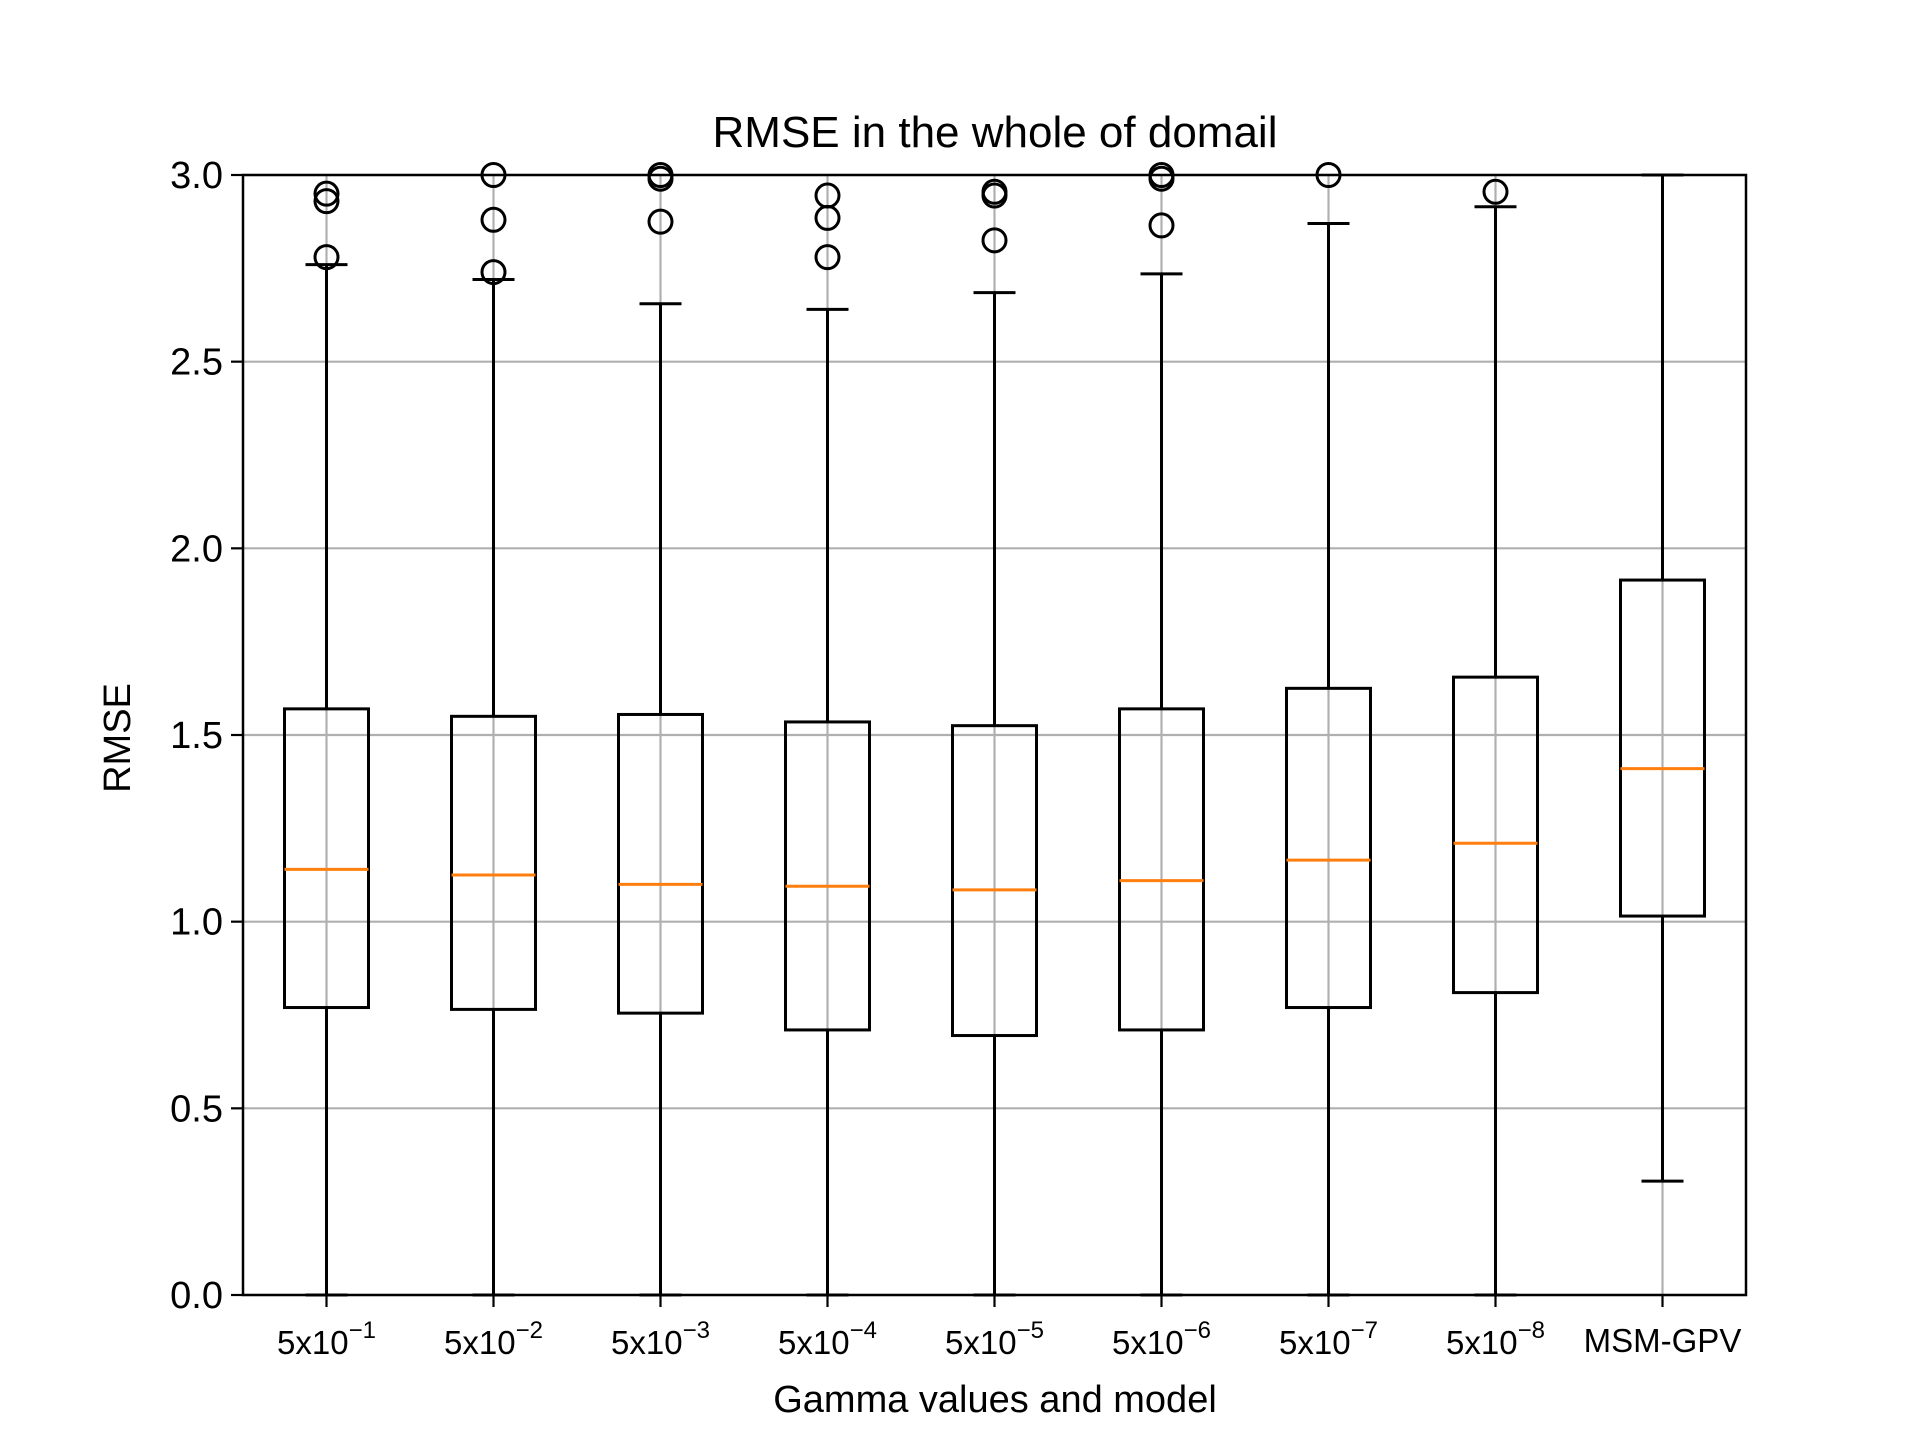 The width and height of the screenshot is (1920, 1440). Describe the element at coordinates (118, 738) in the screenshot. I see `y-axis-label: RMSE` at that location.